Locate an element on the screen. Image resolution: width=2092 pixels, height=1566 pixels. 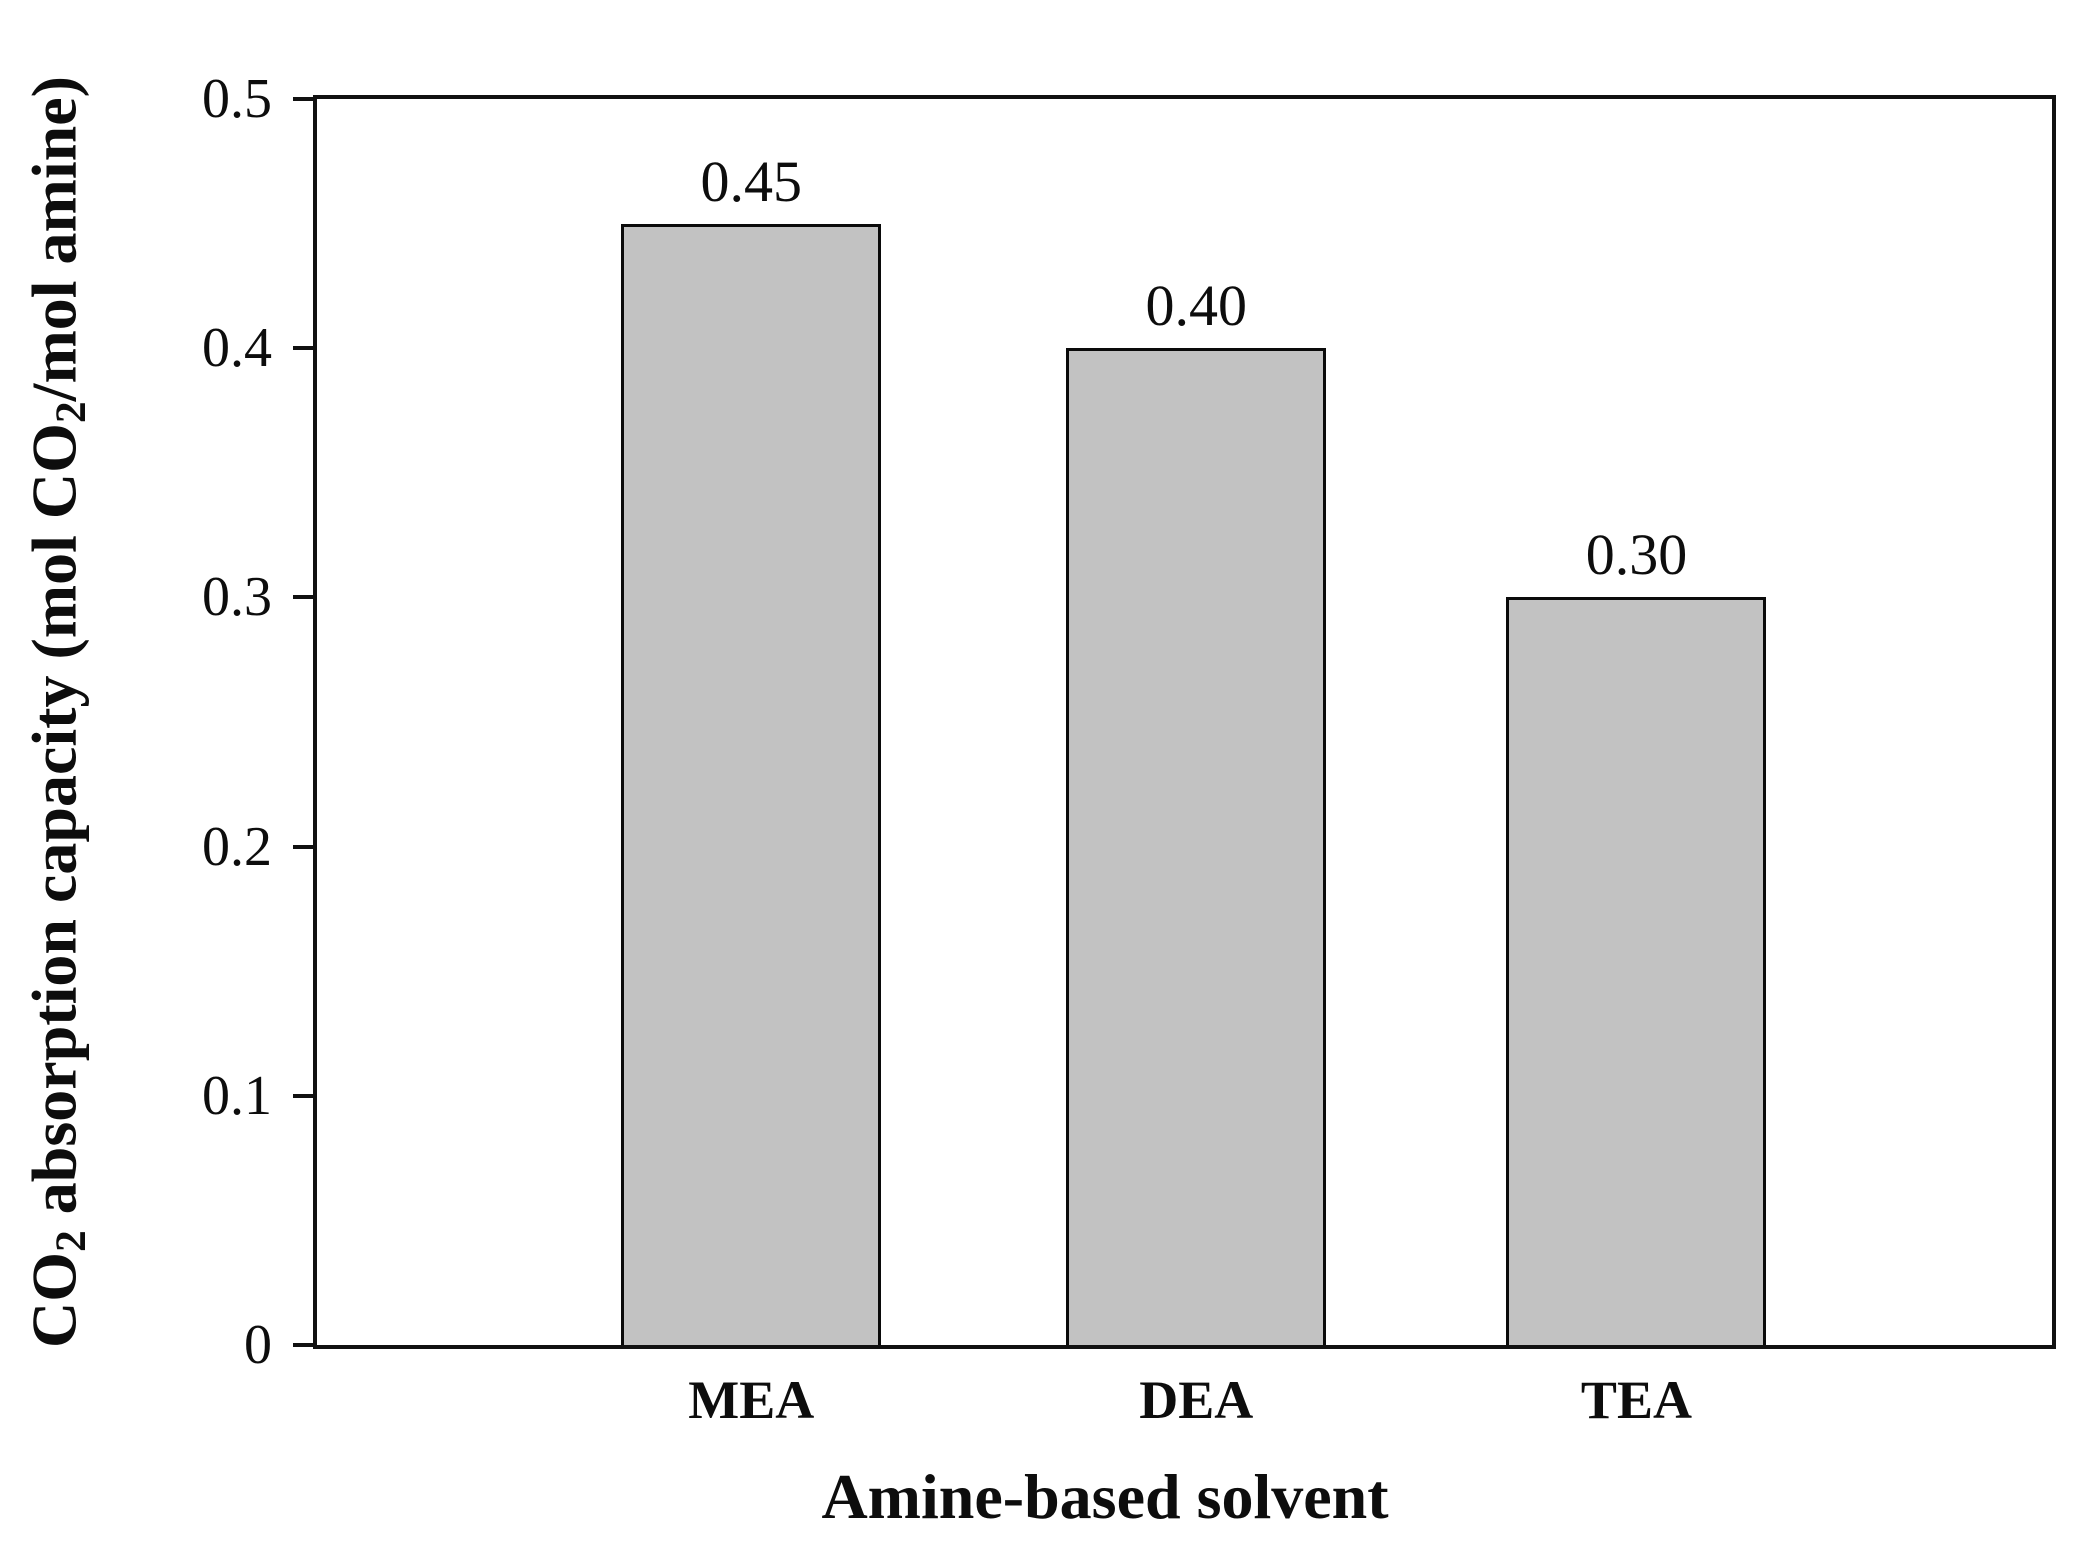
bar-value-label: 0.40 is located at coordinates (1196, 306).